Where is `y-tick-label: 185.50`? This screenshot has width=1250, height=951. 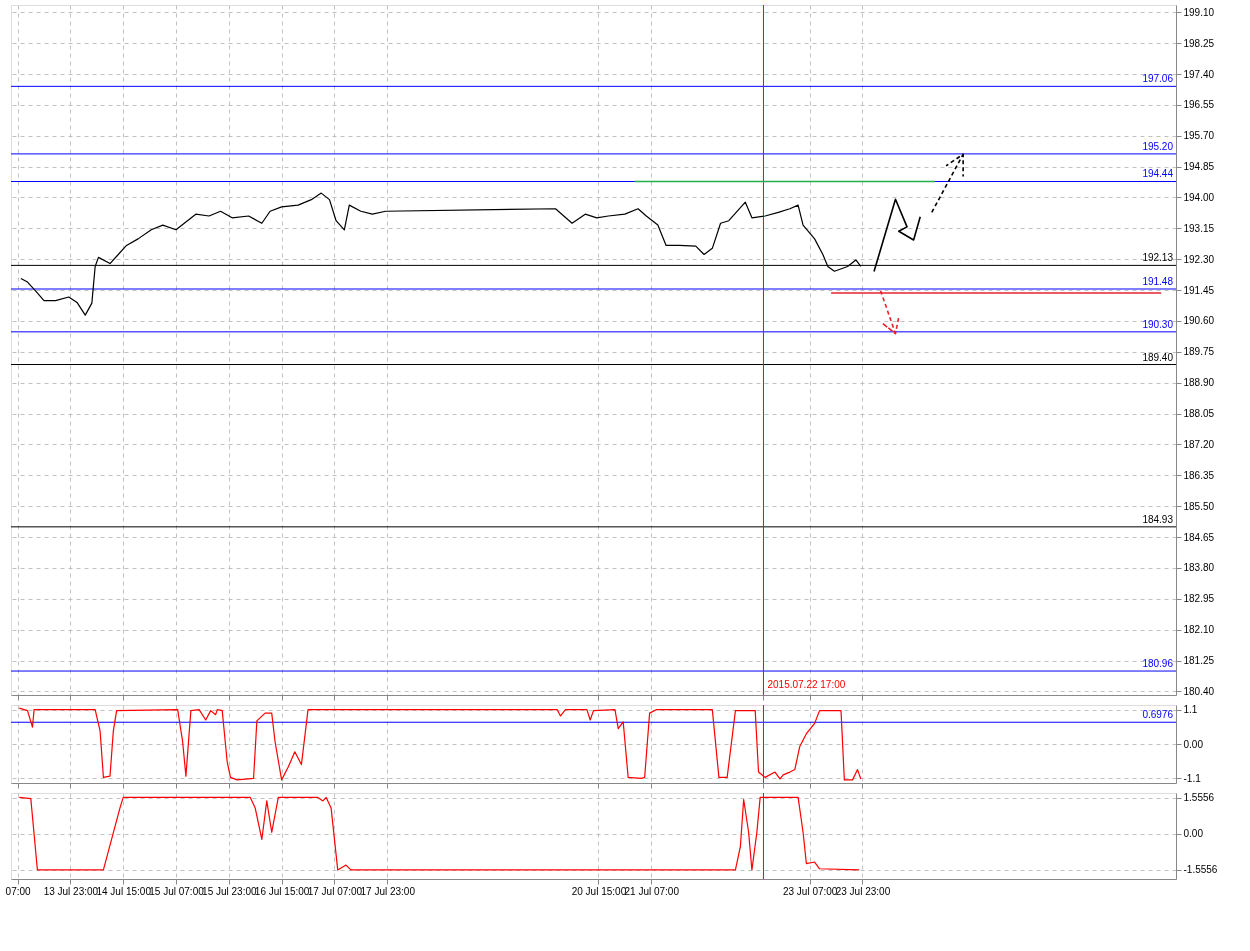
y-tick-label: 185.50 is located at coordinates (1199, 506).